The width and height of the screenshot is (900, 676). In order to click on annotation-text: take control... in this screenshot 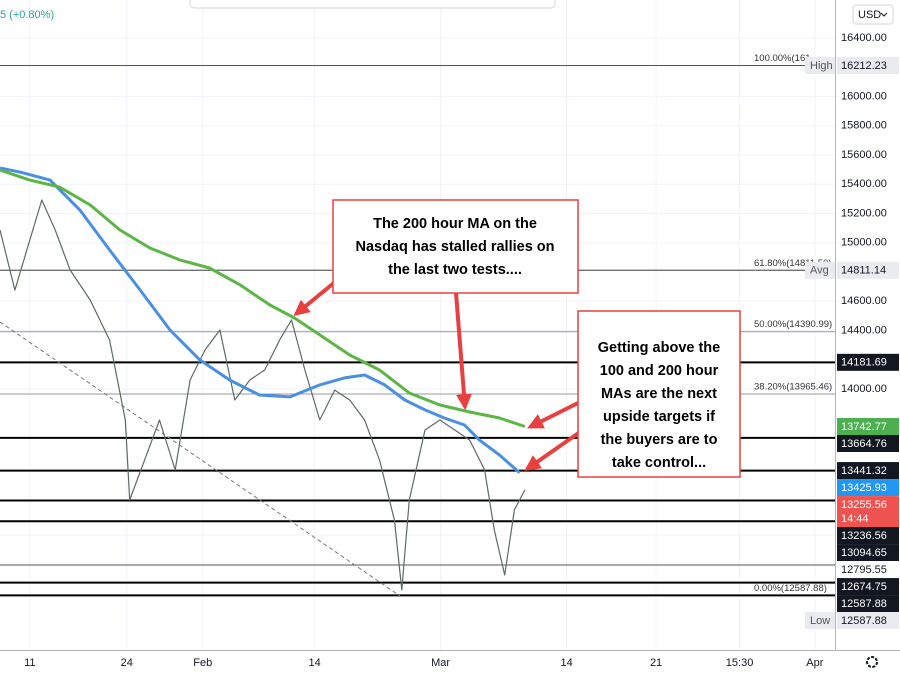, I will do `click(659, 463)`.